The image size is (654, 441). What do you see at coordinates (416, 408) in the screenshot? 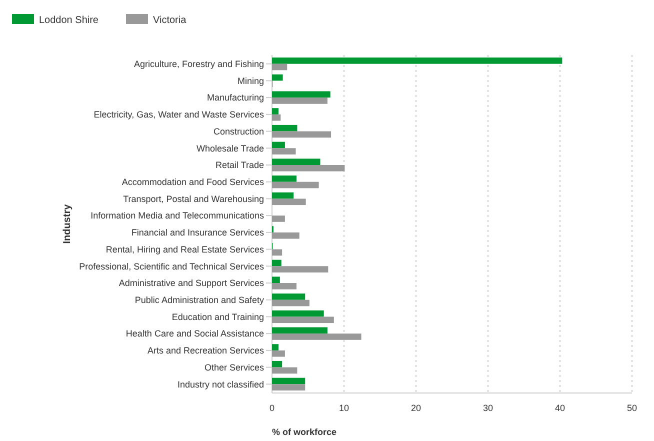
I see `x-tick-label: 20` at bounding box center [416, 408].